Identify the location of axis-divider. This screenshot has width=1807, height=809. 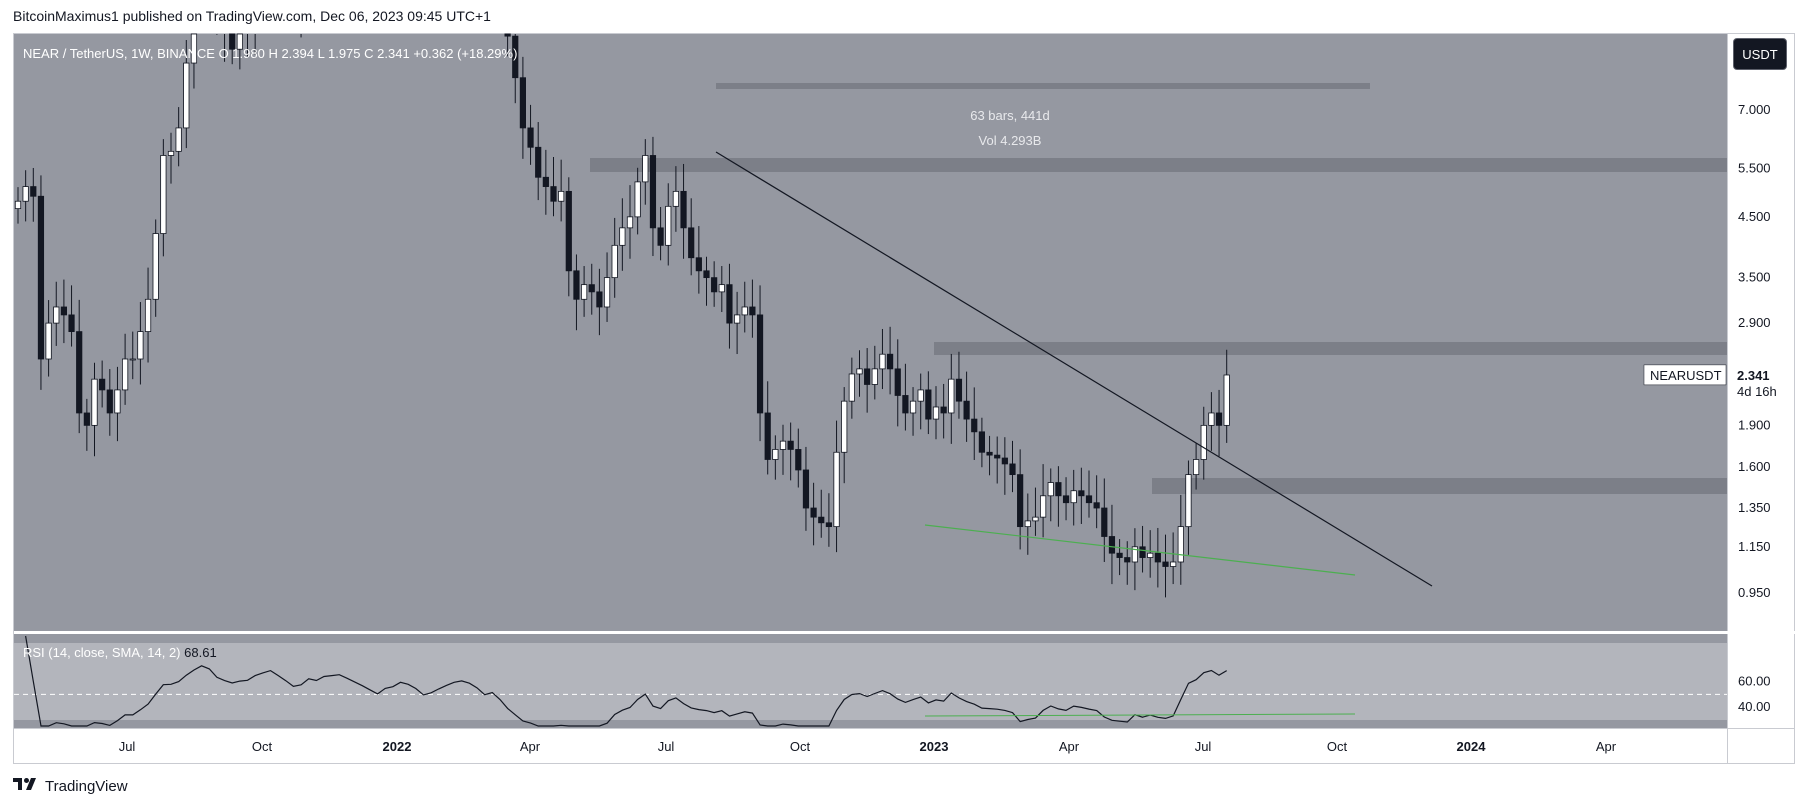
(1727, 398).